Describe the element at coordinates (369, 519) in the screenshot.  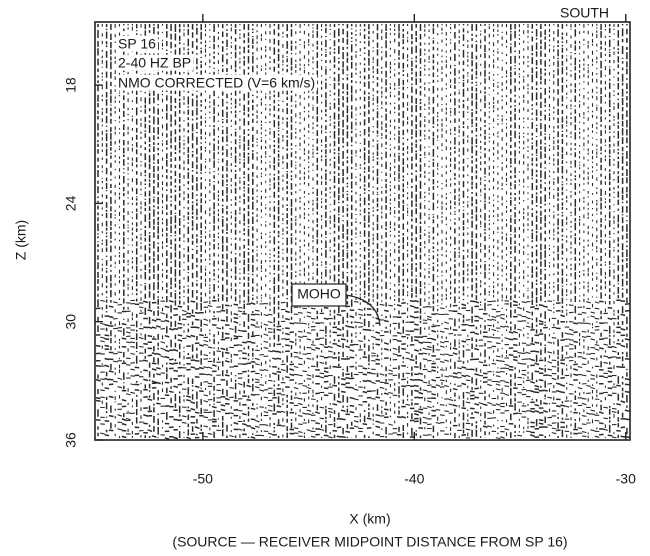
I see `x-axis-label: X (km)` at that location.